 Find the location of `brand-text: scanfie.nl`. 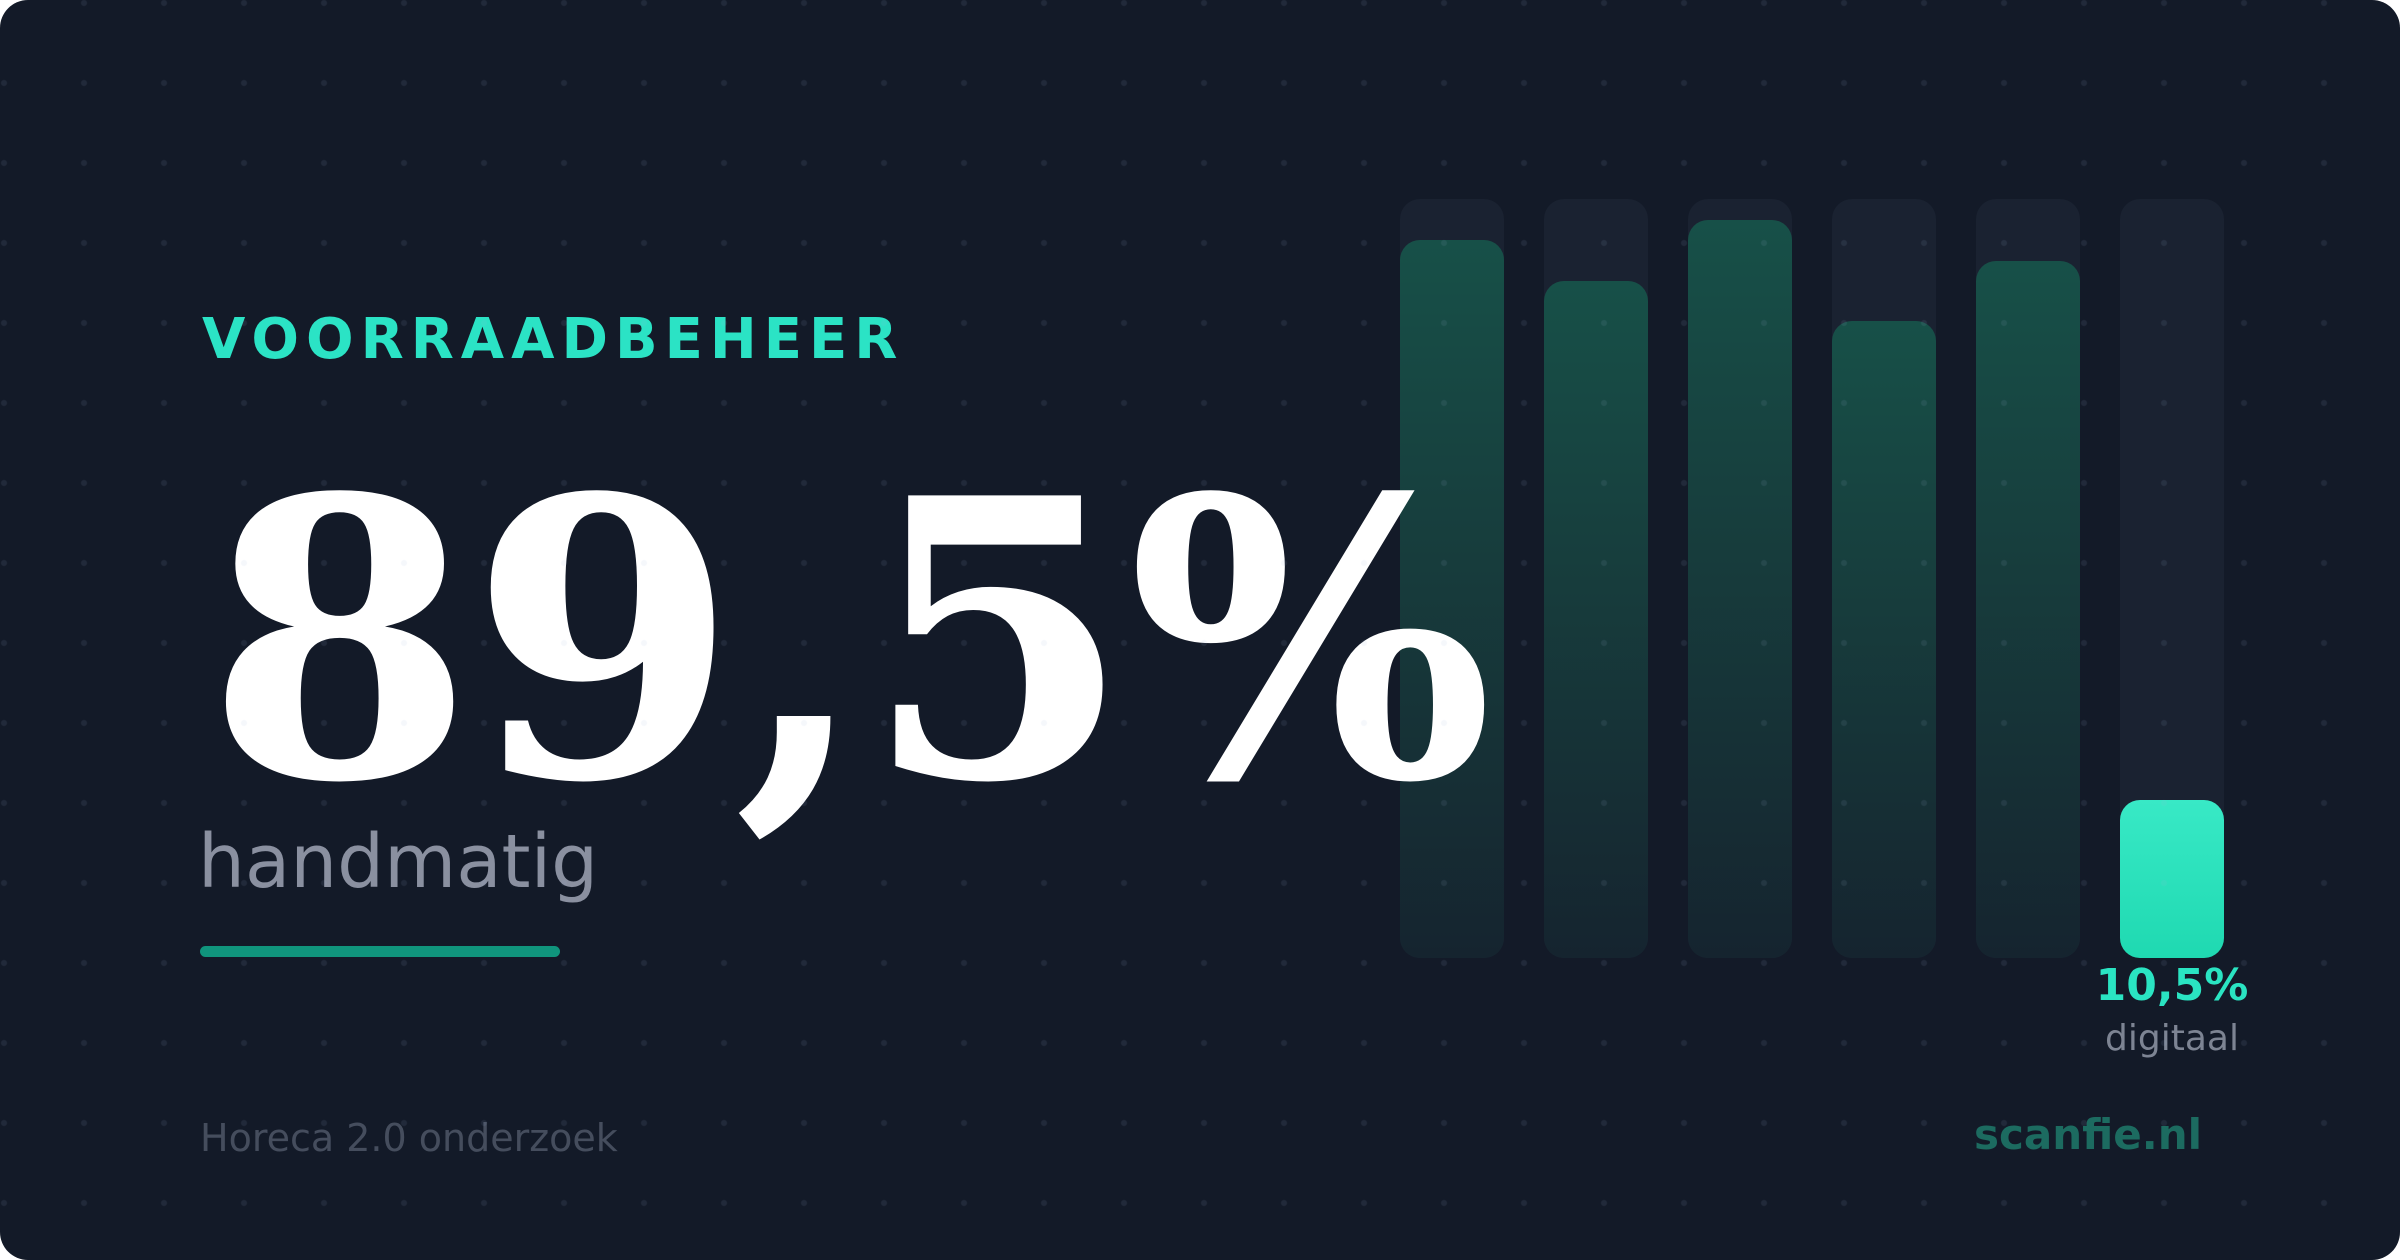

brand-text: scanfie.nl is located at coordinates (2087, 1134).